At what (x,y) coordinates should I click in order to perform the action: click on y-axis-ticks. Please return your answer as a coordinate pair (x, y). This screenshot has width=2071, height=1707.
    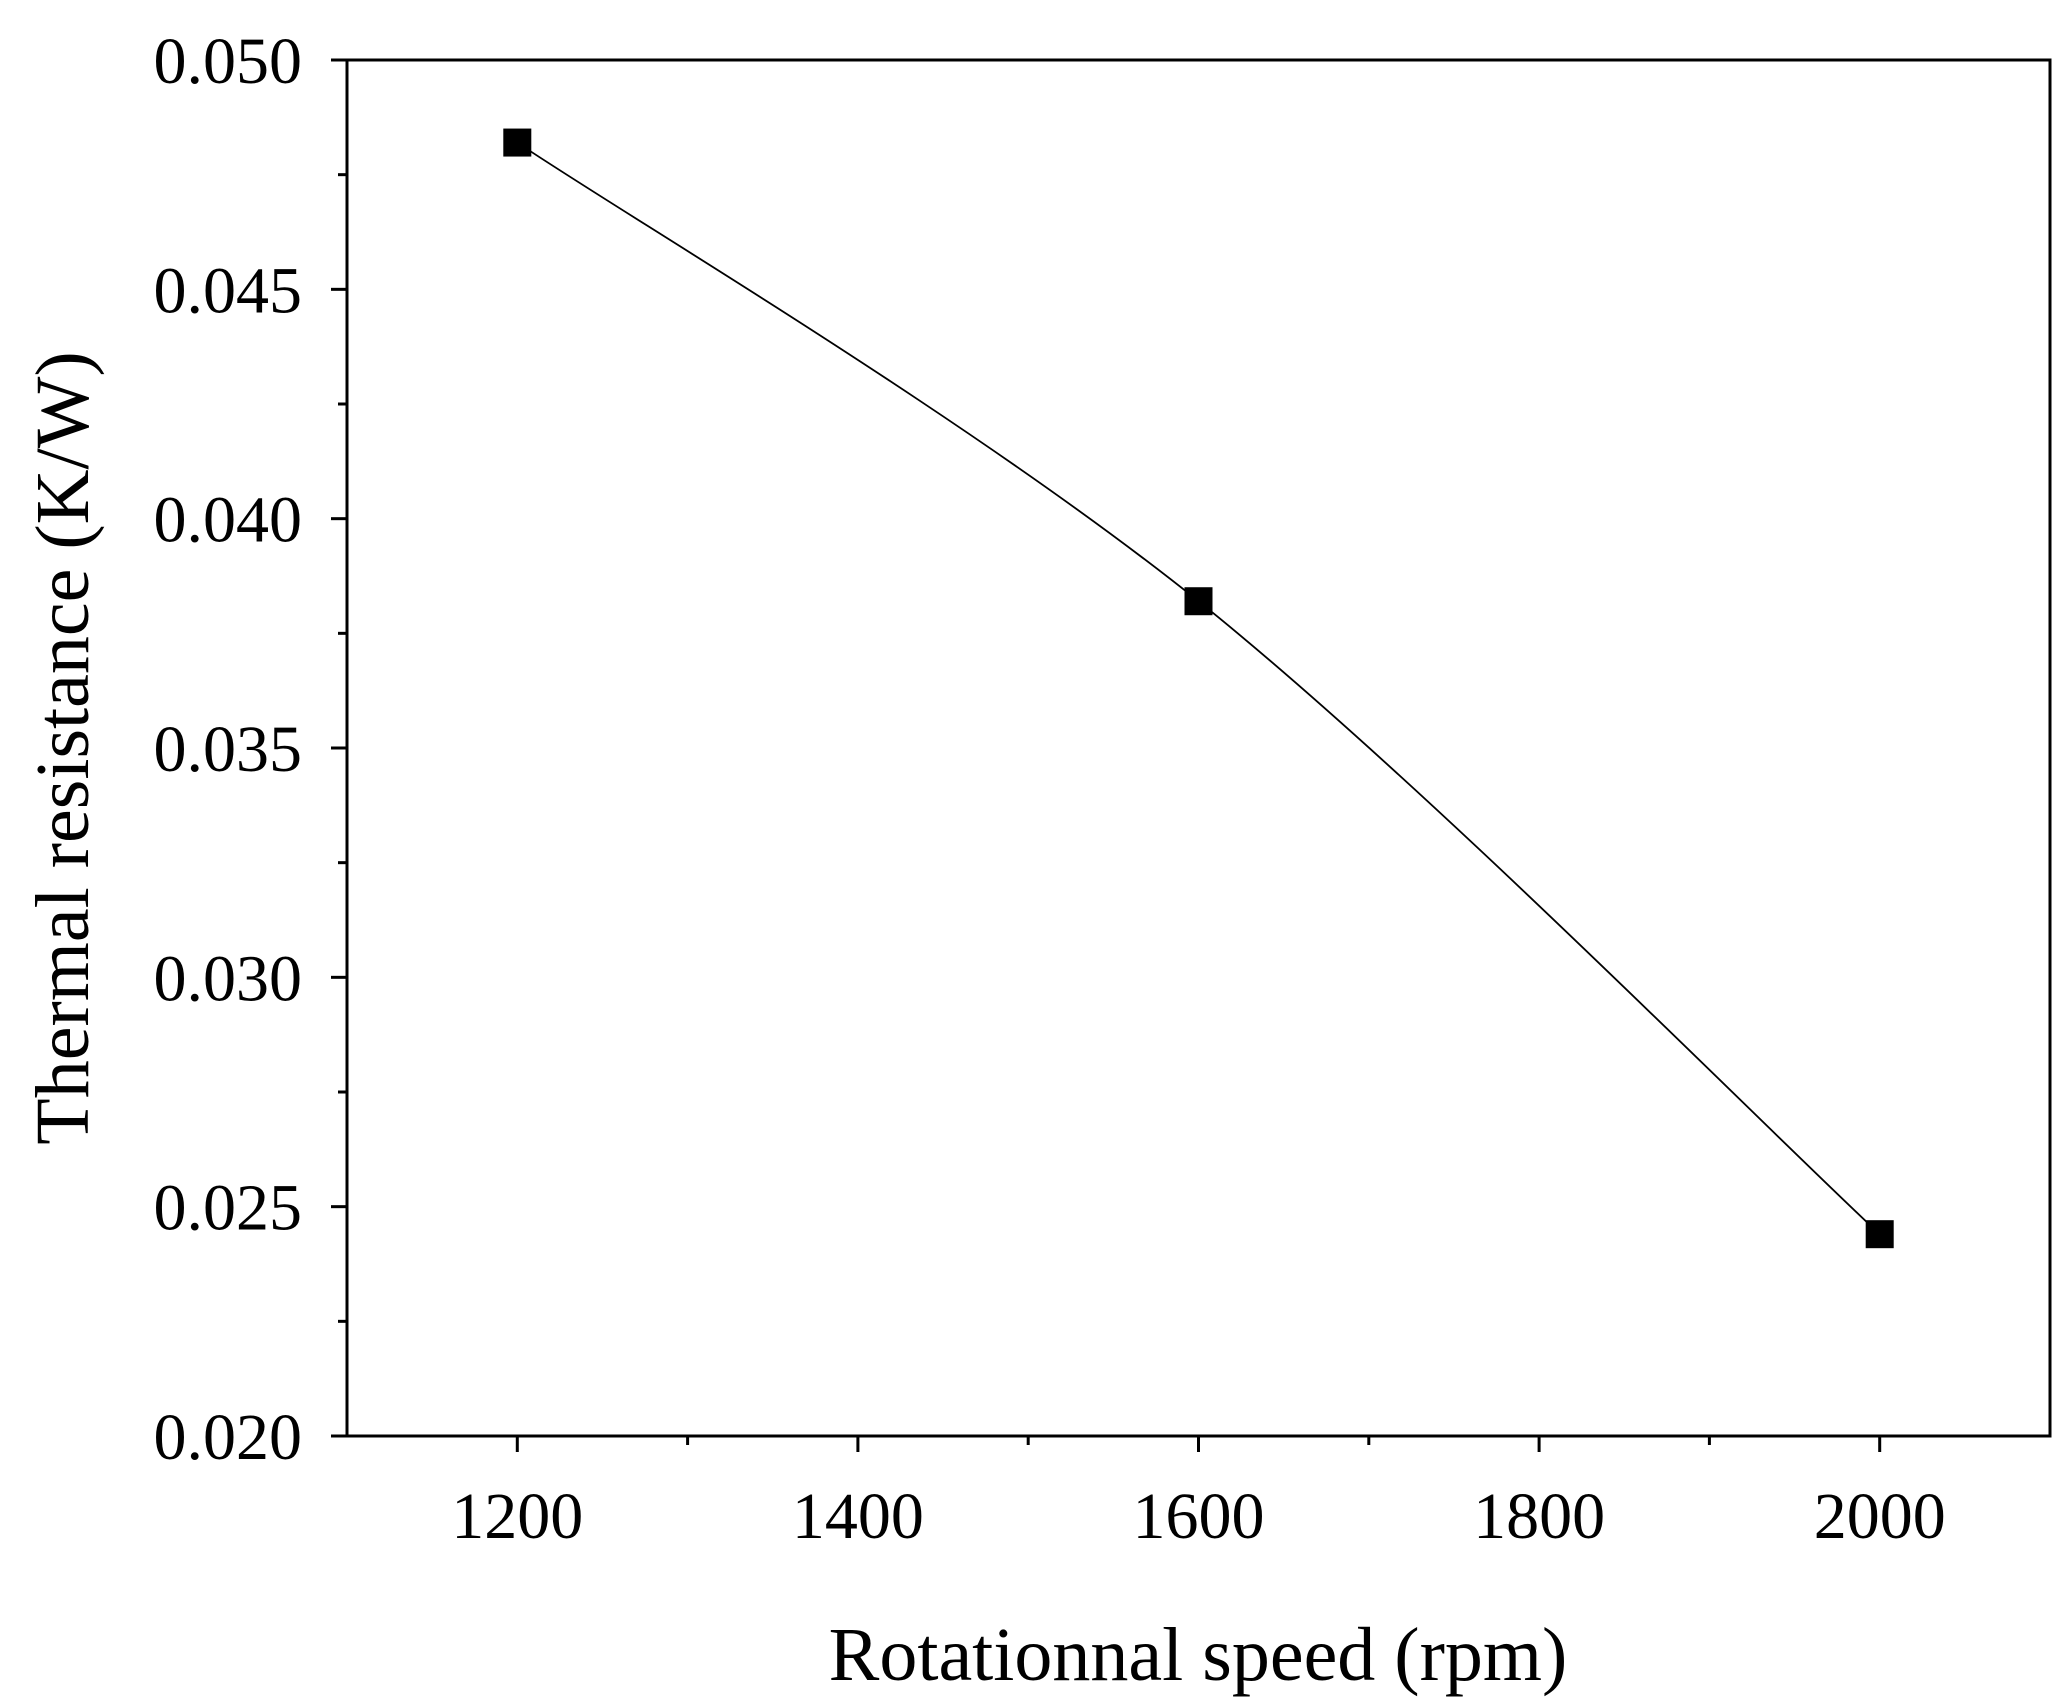
    Looking at the image, I should click on (339, 748).